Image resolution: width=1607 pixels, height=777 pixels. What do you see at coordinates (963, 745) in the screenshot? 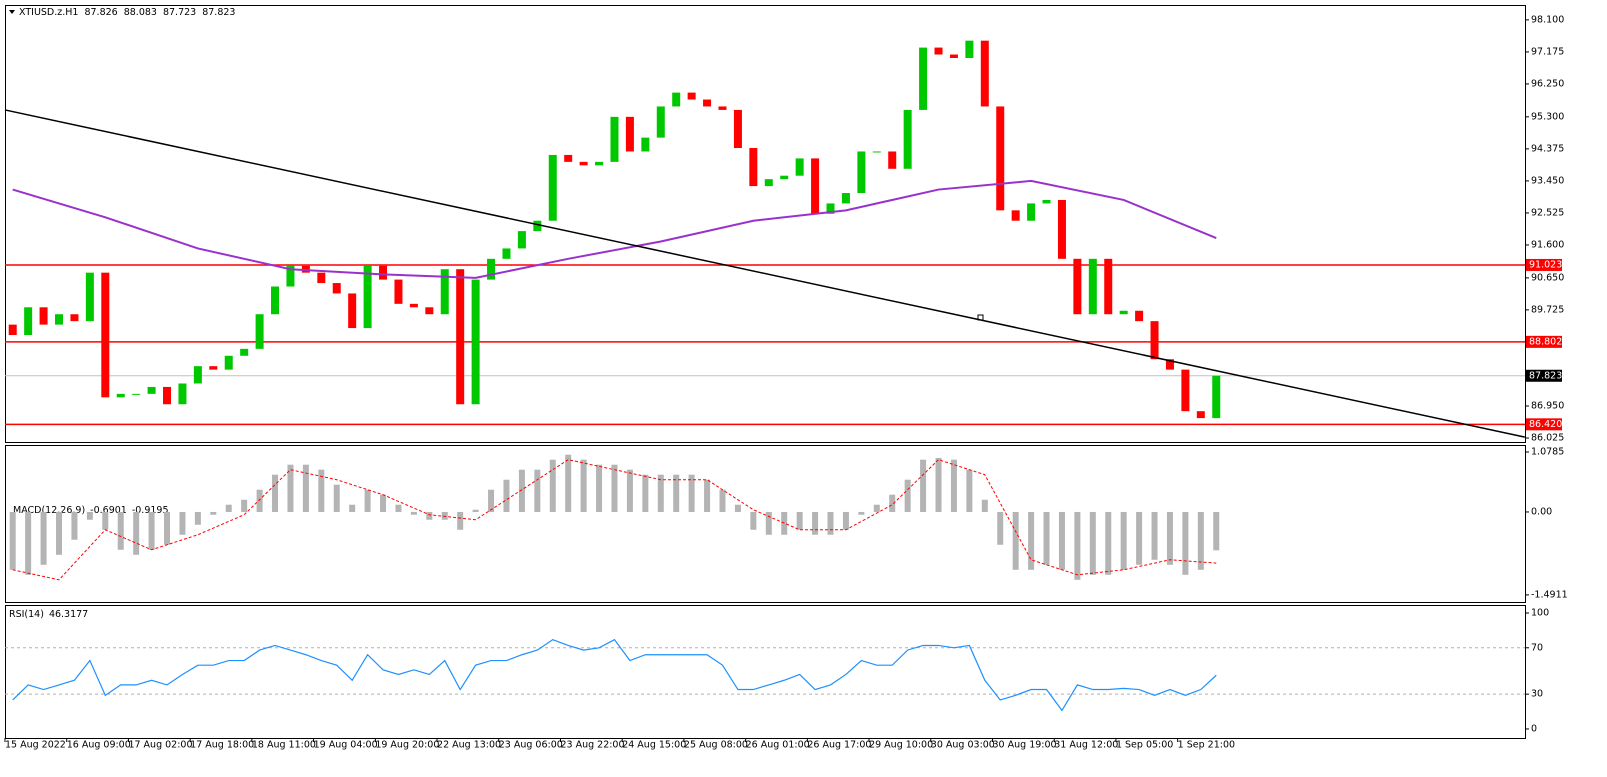
I see `x-tick-label: 30 Aug 03:00` at bounding box center [963, 745].